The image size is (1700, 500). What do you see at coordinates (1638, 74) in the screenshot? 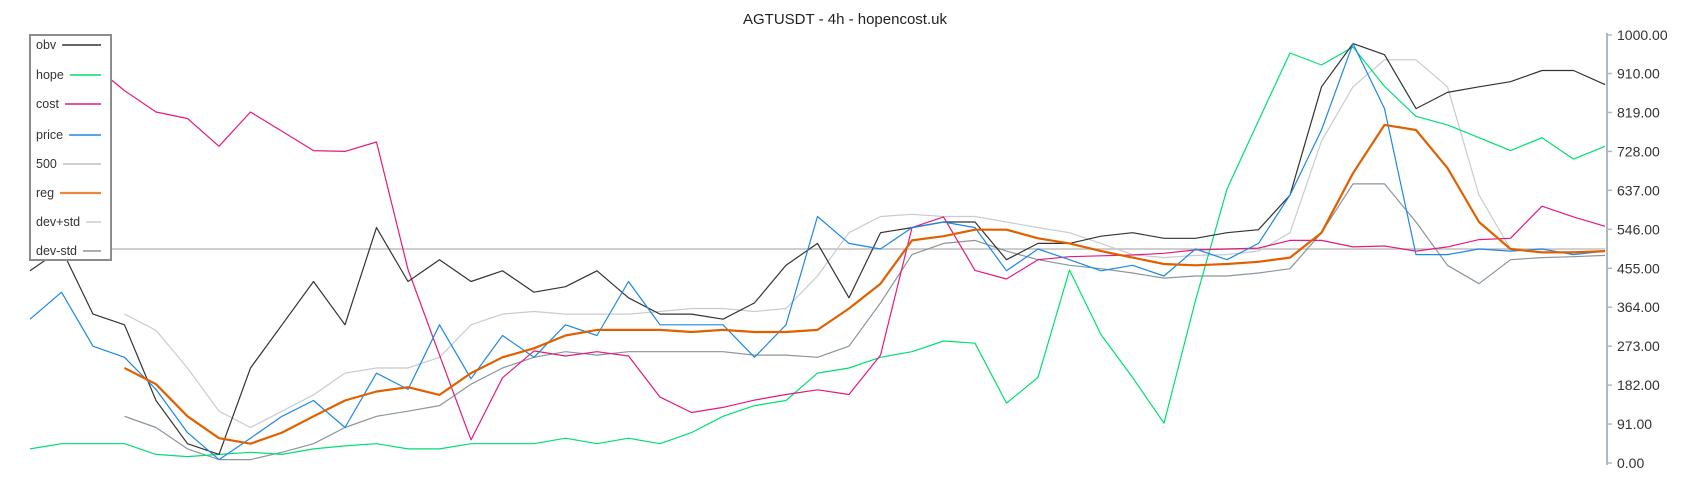
I see `y-tick-label: 910.00` at bounding box center [1638, 74].